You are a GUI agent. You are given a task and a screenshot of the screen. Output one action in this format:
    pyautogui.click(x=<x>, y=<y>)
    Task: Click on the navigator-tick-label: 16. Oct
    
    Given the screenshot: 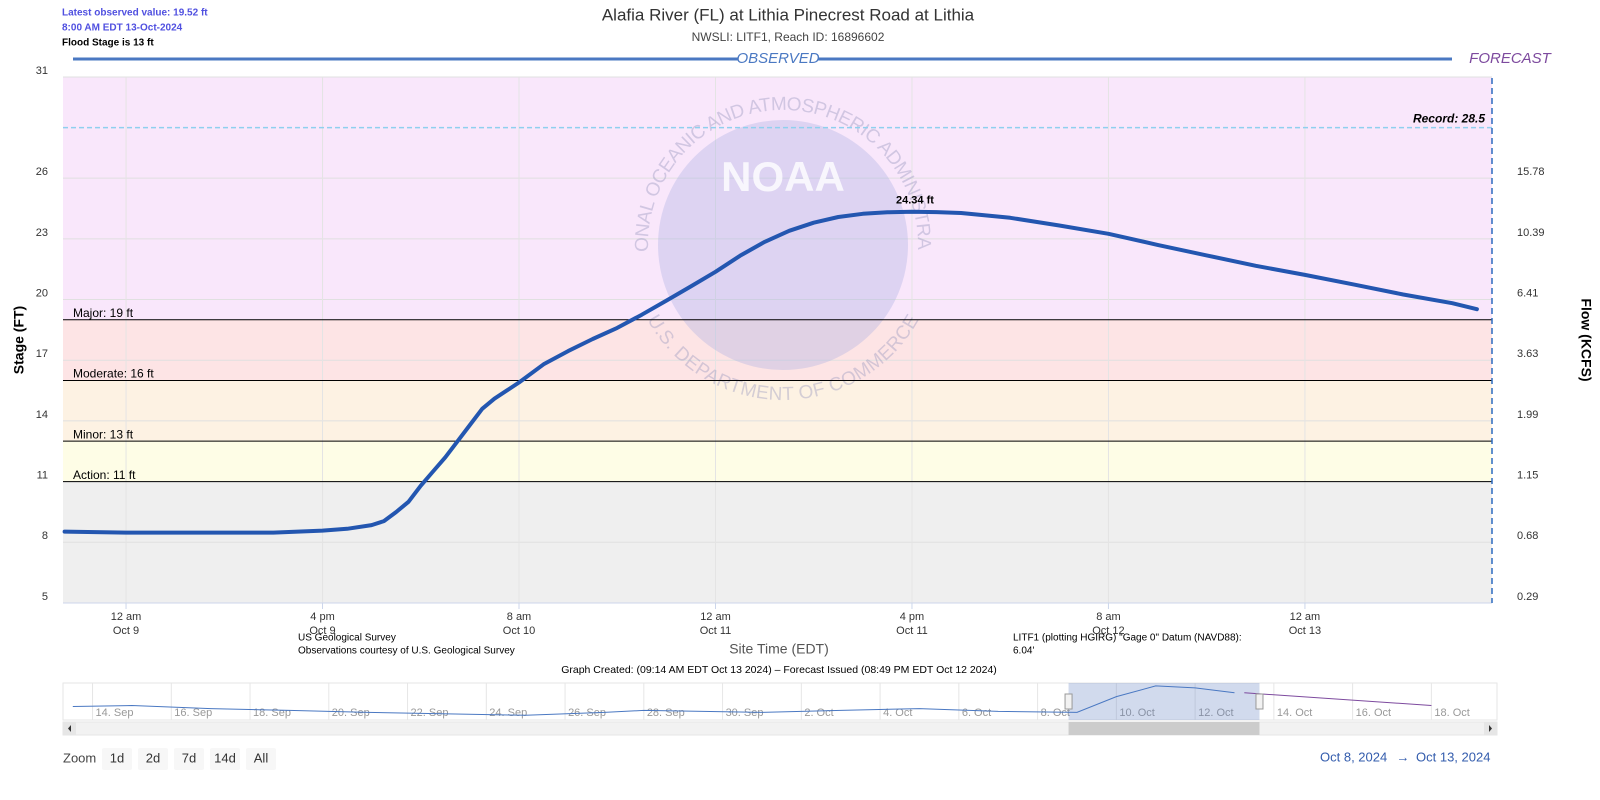 What is the action you would take?
    pyautogui.click(x=1373, y=713)
    